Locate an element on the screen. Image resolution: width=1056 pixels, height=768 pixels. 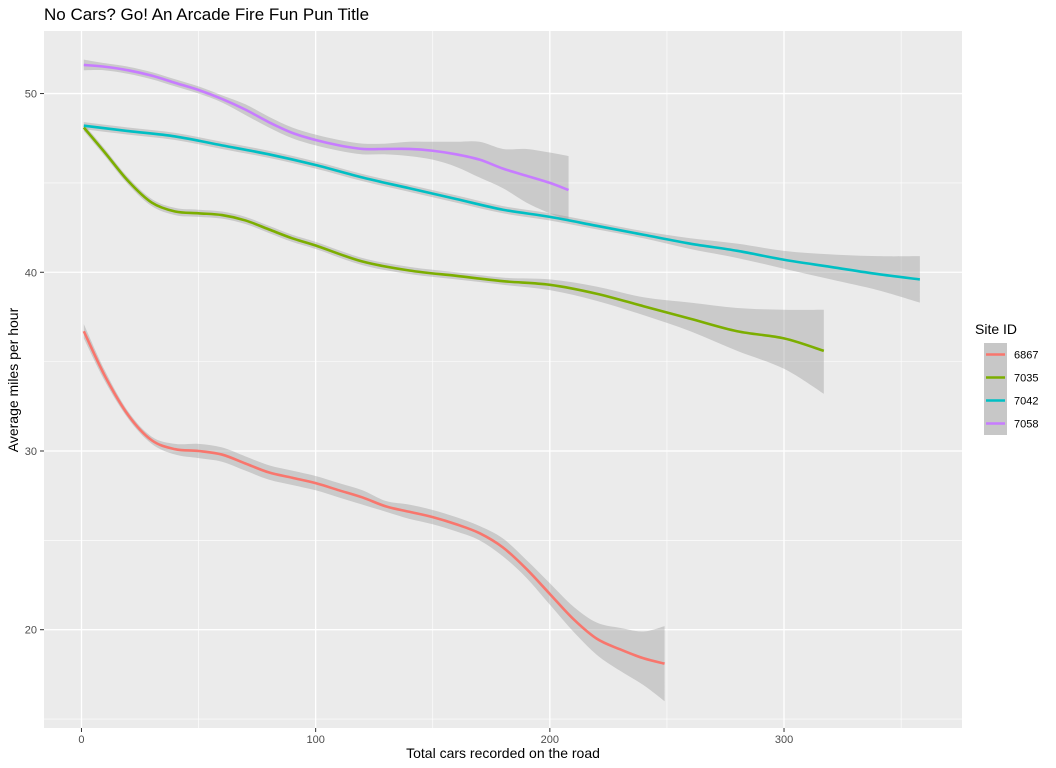
x-axis-ticks: 0 100 200 300 is located at coordinates (435, 737).